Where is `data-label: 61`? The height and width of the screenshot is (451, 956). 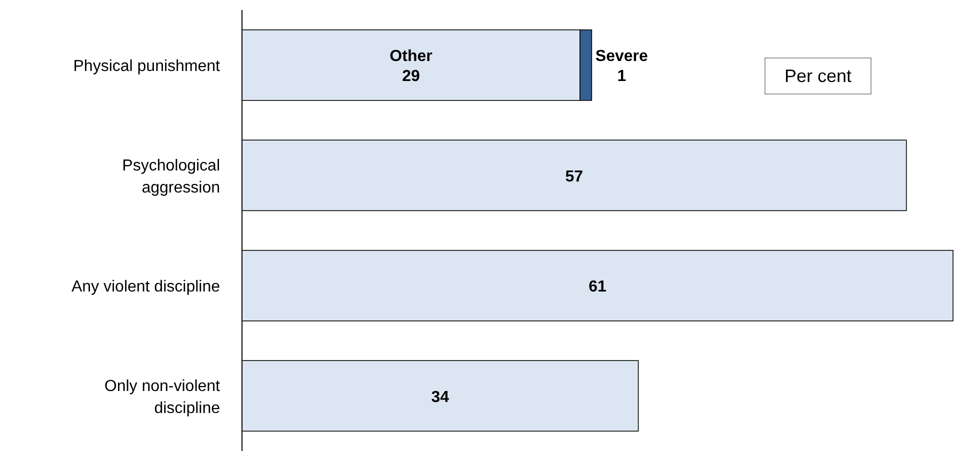 data-label: 61 is located at coordinates (597, 287).